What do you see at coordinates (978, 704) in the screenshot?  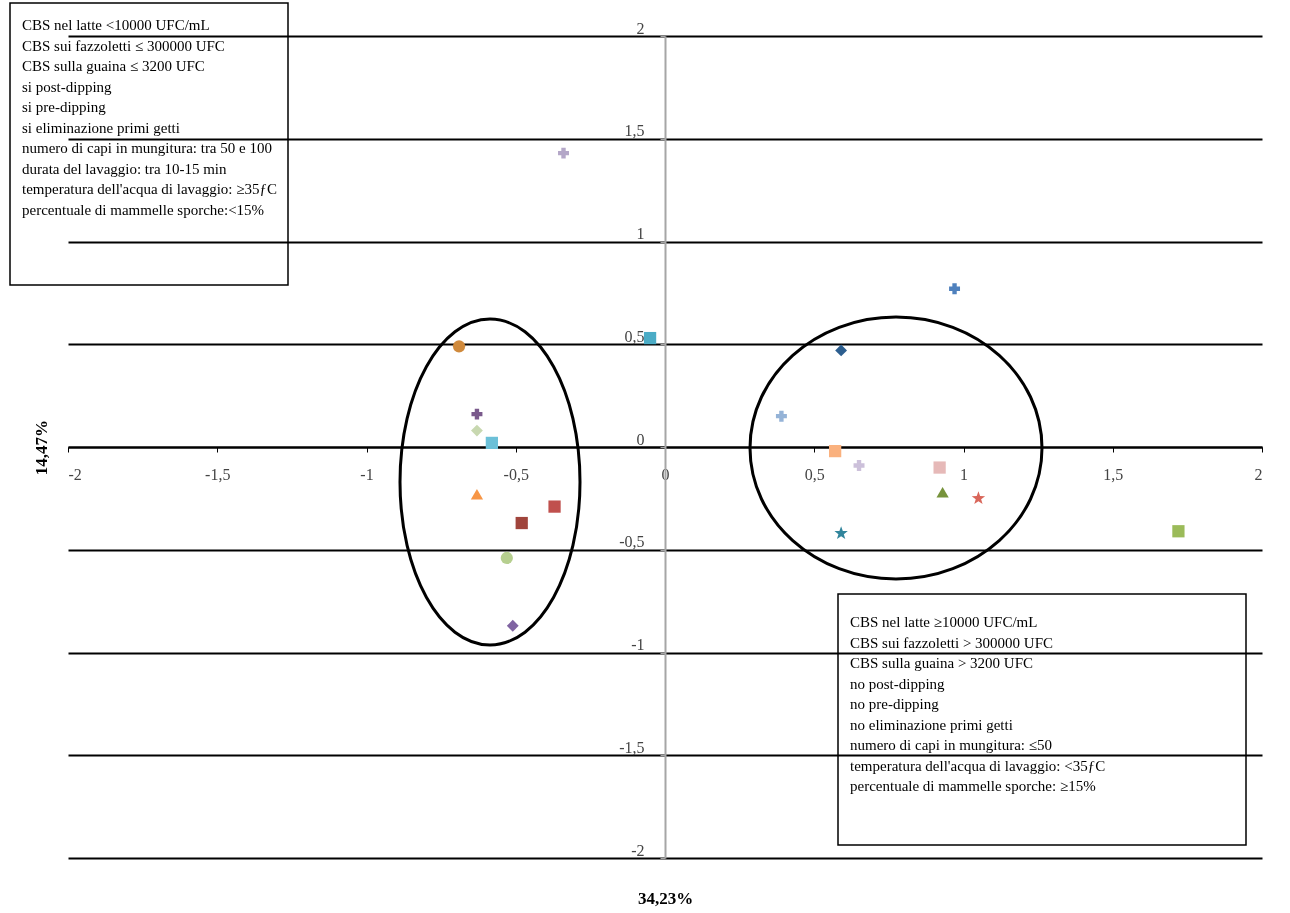 I see `text: CBS nel latte ≥10000 UFC/mL CBS sui fazzoletti > 300000 UFC CBS sulla guaina > 3200 UFC no post-dipping no pre-dipping no eliminazione primi getti numero di capi in mungitura: ≤50 temperatura dell'acqua di lavaggio: <35ƒC percentuale di mammelle sporche: ≥15%` at bounding box center [978, 704].